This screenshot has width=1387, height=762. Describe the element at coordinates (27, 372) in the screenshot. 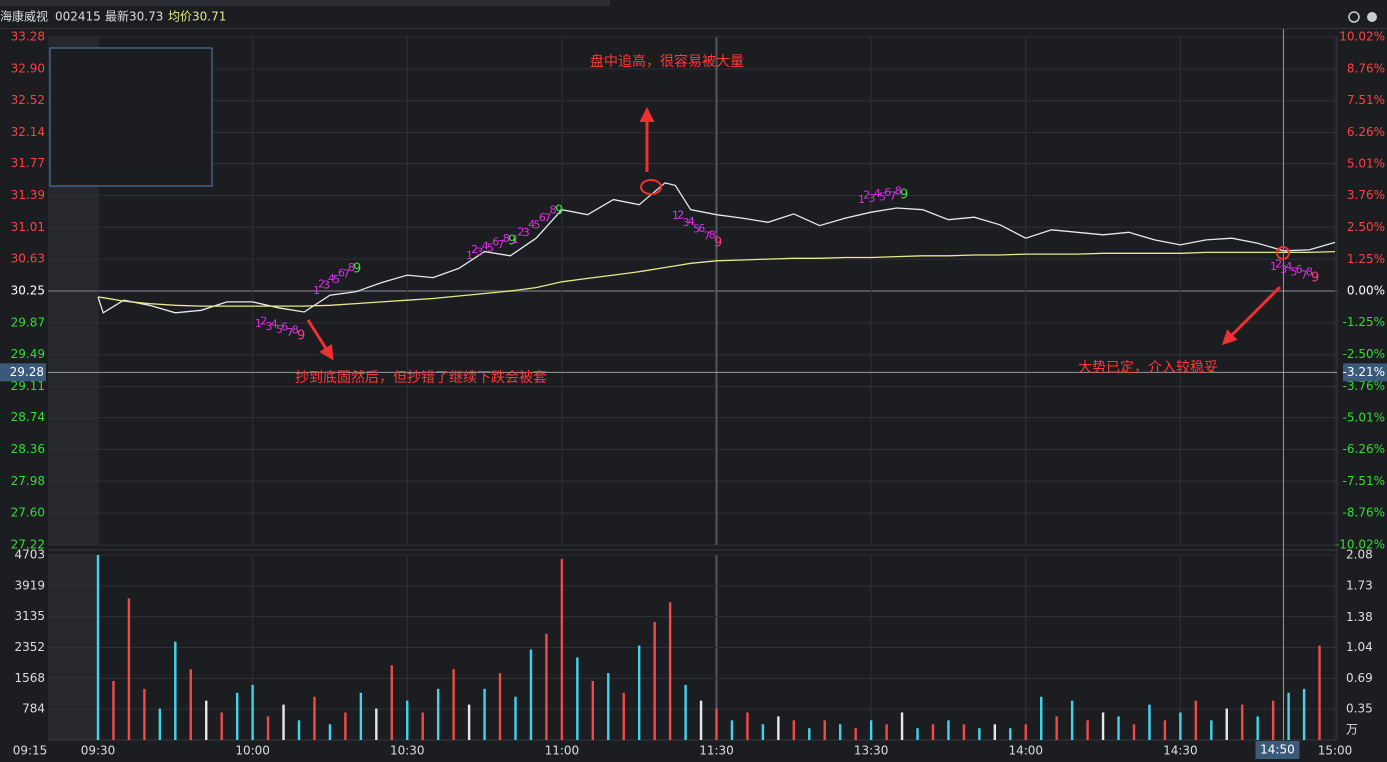

I see `crosshair-y-label: 29.28` at that location.